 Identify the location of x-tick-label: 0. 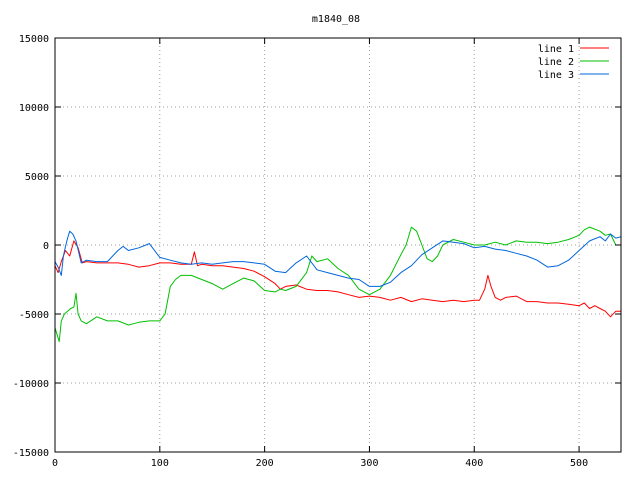
(55, 463).